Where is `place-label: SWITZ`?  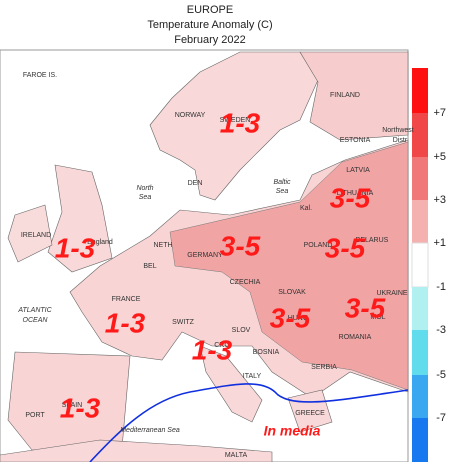
place-label: SWITZ is located at coordinates (183, 322).